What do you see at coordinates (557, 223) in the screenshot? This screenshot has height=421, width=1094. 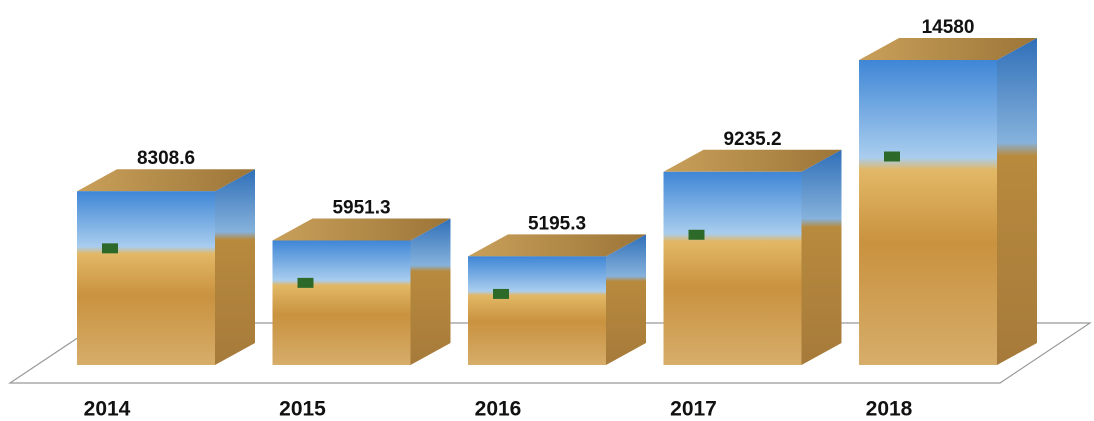 I see `value-label: 5195.3` at bounding box center [557, 223].